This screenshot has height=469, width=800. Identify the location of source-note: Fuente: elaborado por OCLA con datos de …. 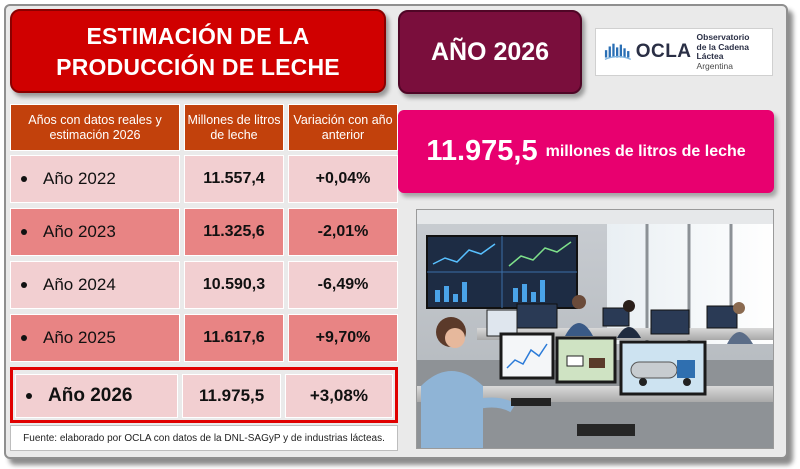
(204, 438).